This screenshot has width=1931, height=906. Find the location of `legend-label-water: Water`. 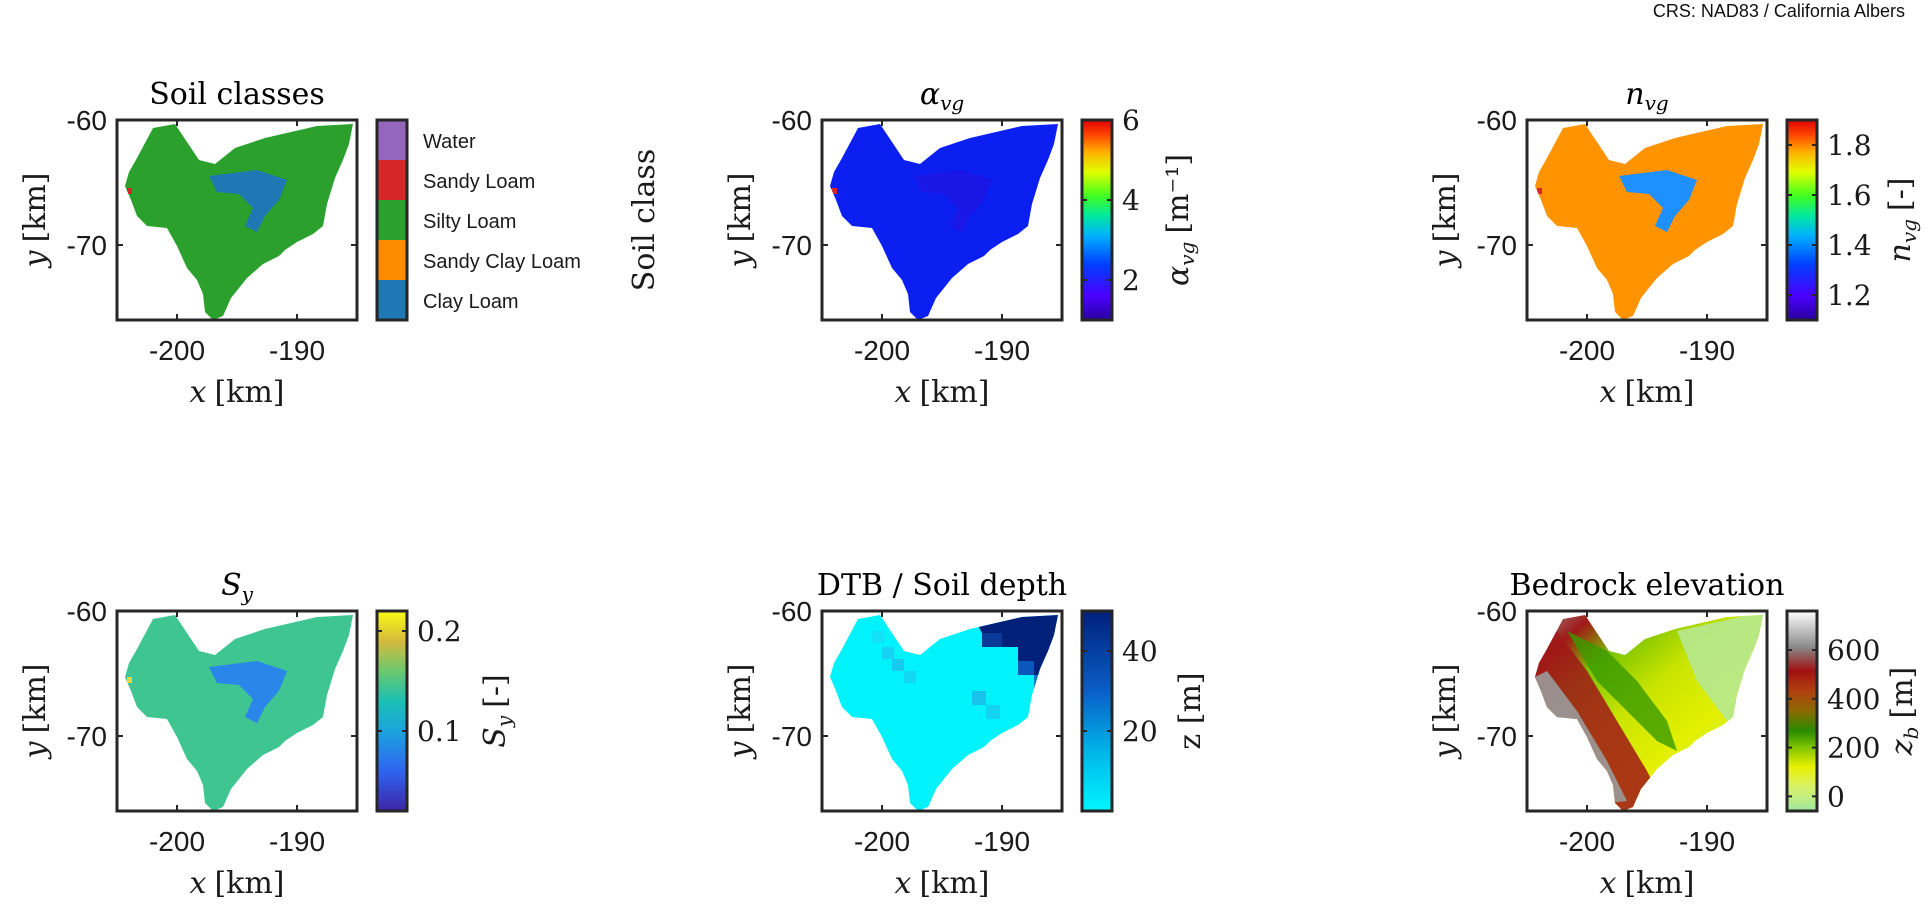

legend-label-water: Water is located at coordinates (449, 142).